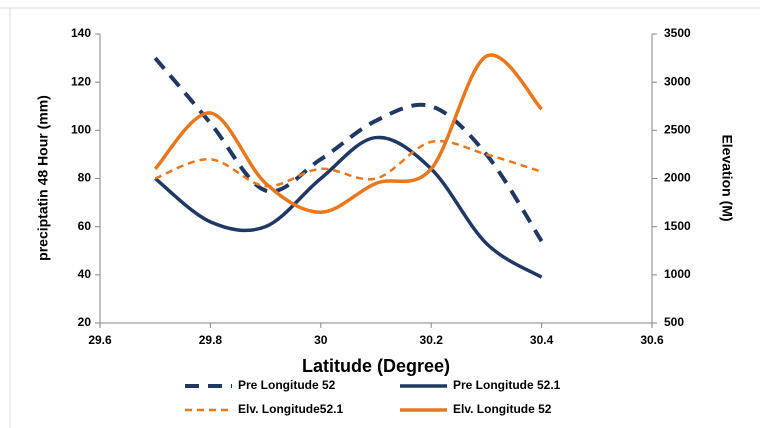 The image size is (760, 428). What do you see at coordinates (81, 33) in the screenshot?
I see `y-tick-label: 140` at bounding box center [81, 33].